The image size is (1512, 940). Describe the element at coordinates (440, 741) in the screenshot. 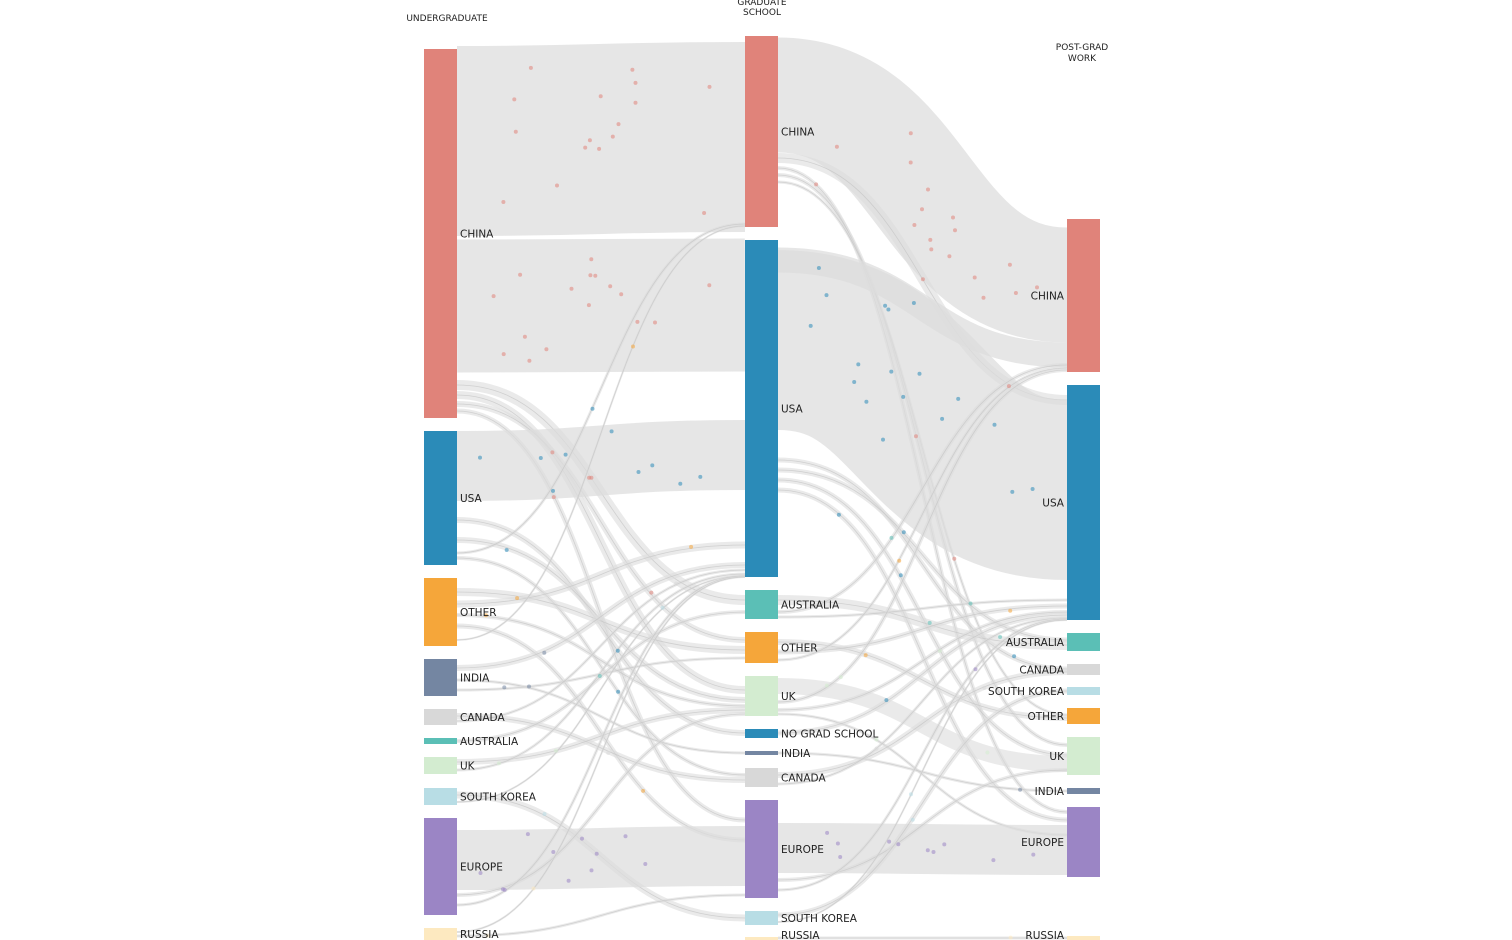

I see `node-undergraduate-australia` at that location.